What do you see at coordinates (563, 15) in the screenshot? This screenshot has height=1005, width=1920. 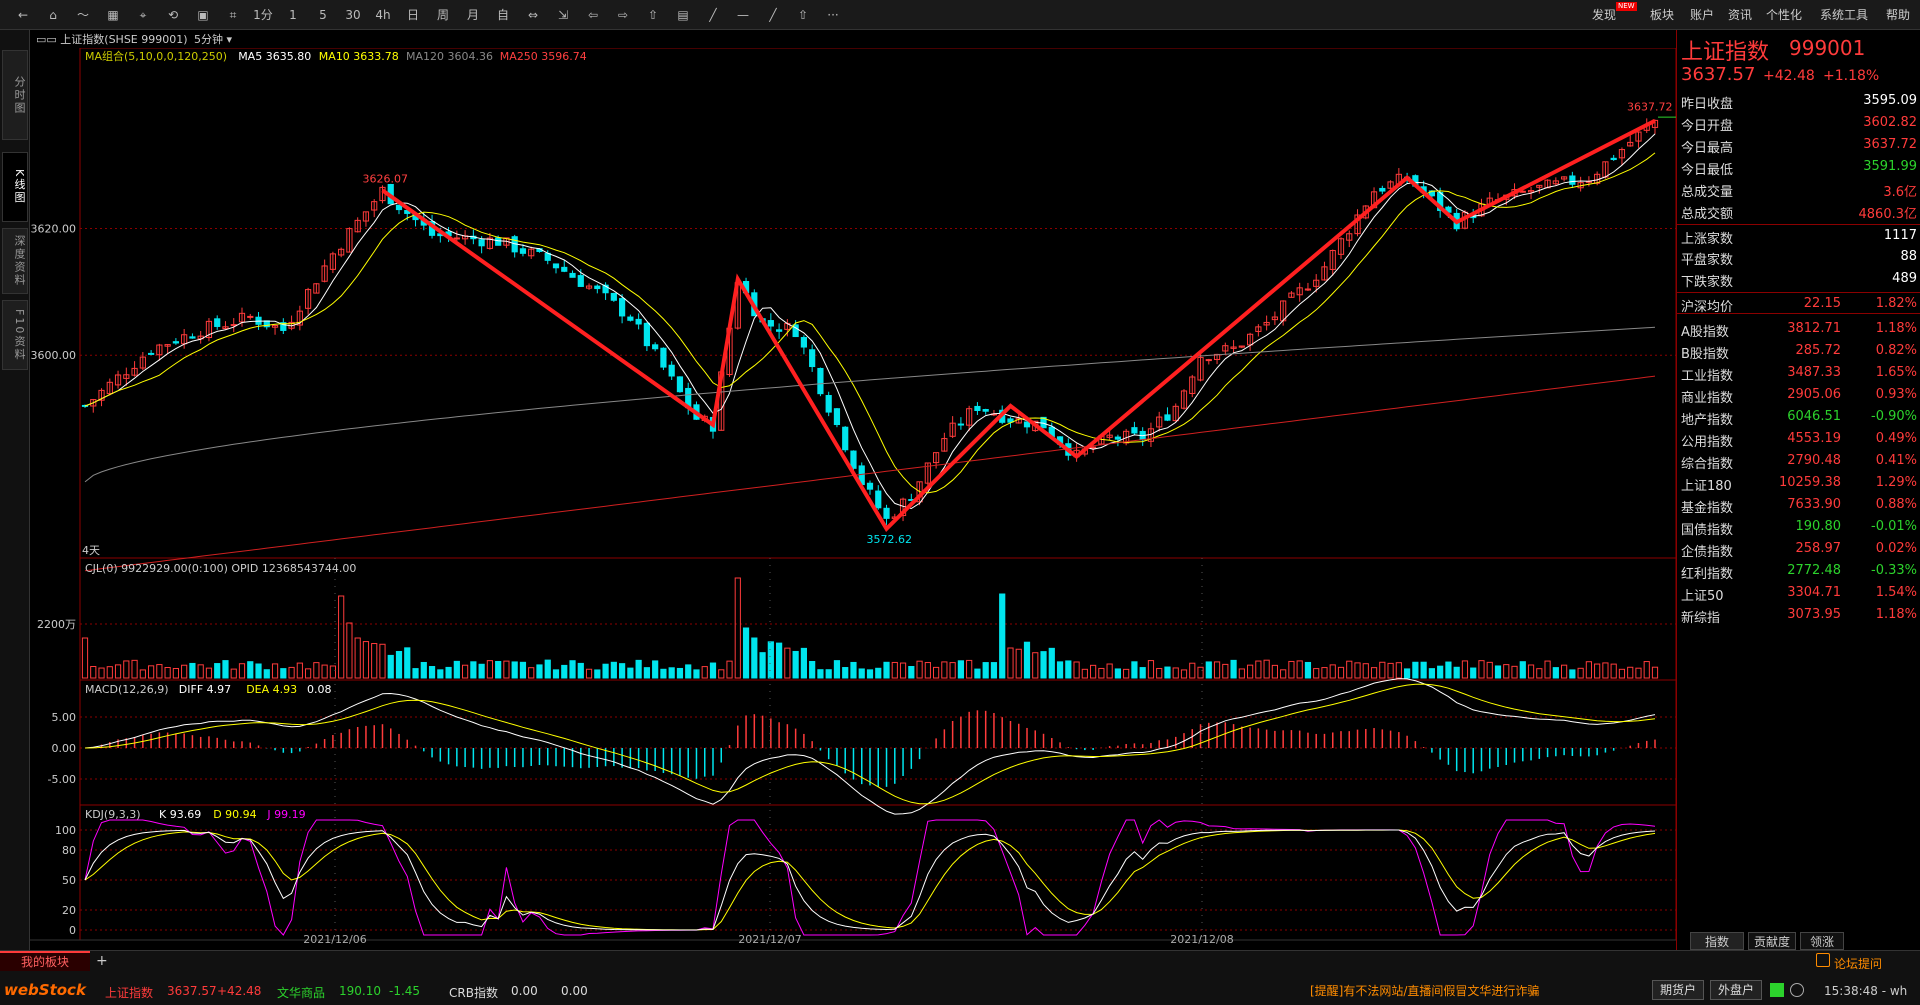 I see `toolbar-button-18: ⇲` at bounding box center [563, 15].